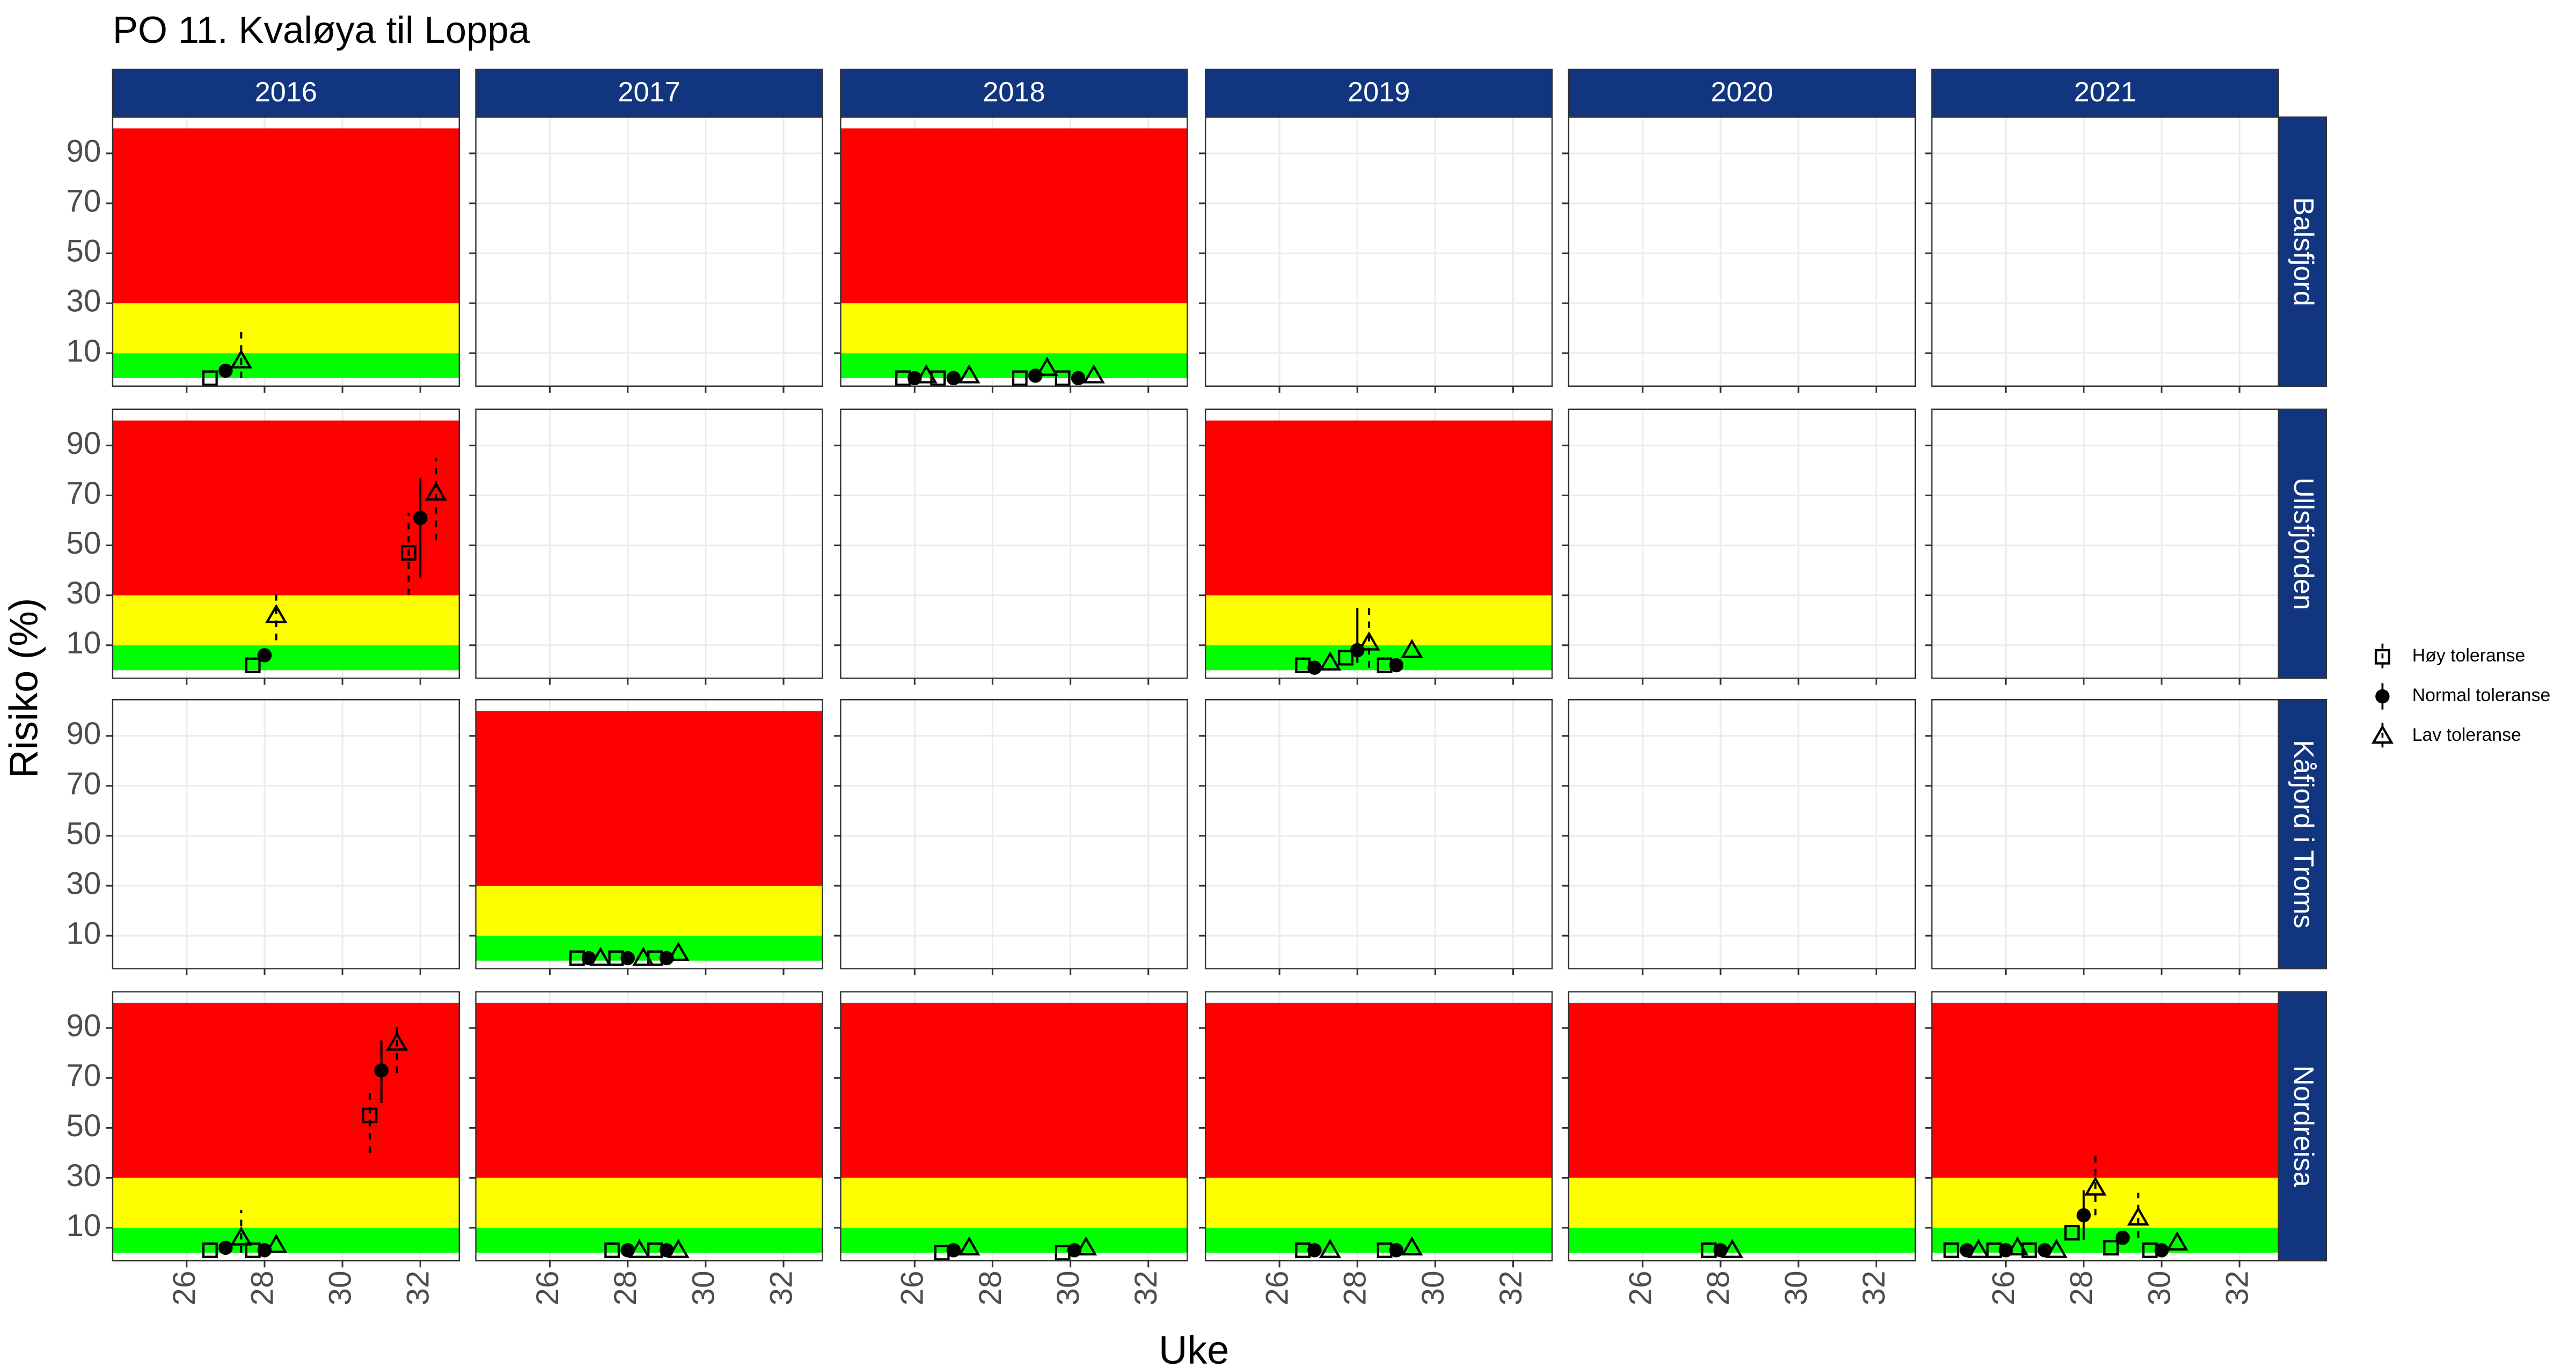 The image size is (2576, 1368). What do you see at coordinates (2469, 655) in the screenshot?
I see `legend-label: Høy toleranse` at bounding box center [2469, 655].